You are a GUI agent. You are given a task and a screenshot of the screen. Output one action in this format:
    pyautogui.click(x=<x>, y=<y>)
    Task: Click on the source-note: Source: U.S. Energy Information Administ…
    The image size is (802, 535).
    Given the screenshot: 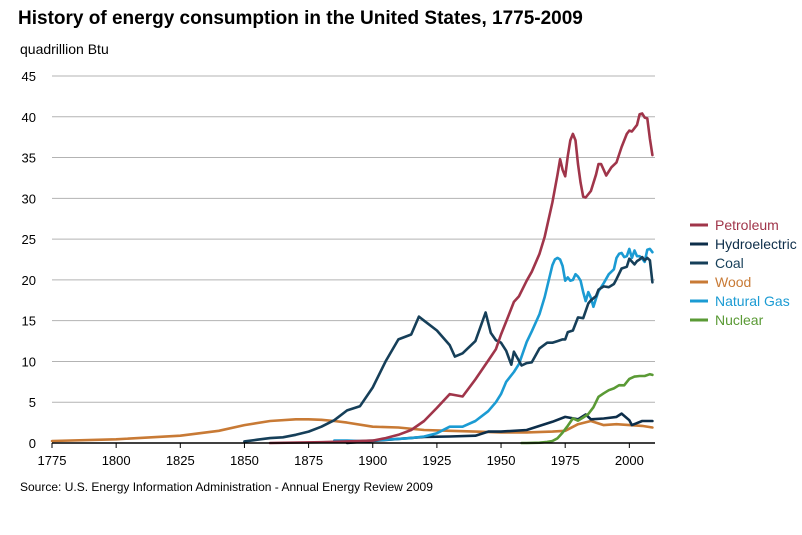 What is the action you would take?
    pyautogui.click(x=226, y=487)
    